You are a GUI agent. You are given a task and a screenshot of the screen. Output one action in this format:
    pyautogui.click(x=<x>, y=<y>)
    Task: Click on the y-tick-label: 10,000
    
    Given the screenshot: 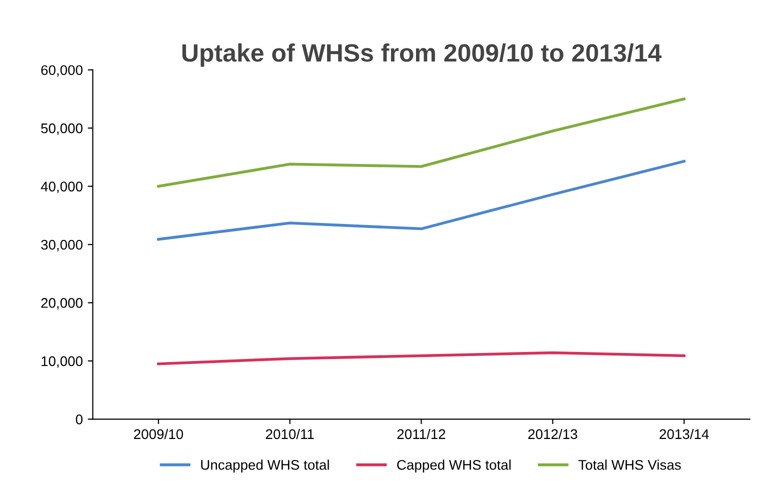 What is the action you would take?
    pyautogui.click(x=62, y=362)
    